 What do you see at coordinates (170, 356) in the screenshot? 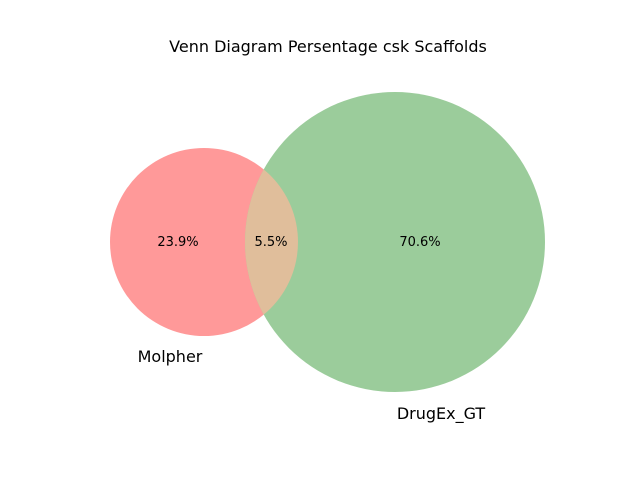
I see `molpher-set-label: Molpher` at bounding box center [170, 356].